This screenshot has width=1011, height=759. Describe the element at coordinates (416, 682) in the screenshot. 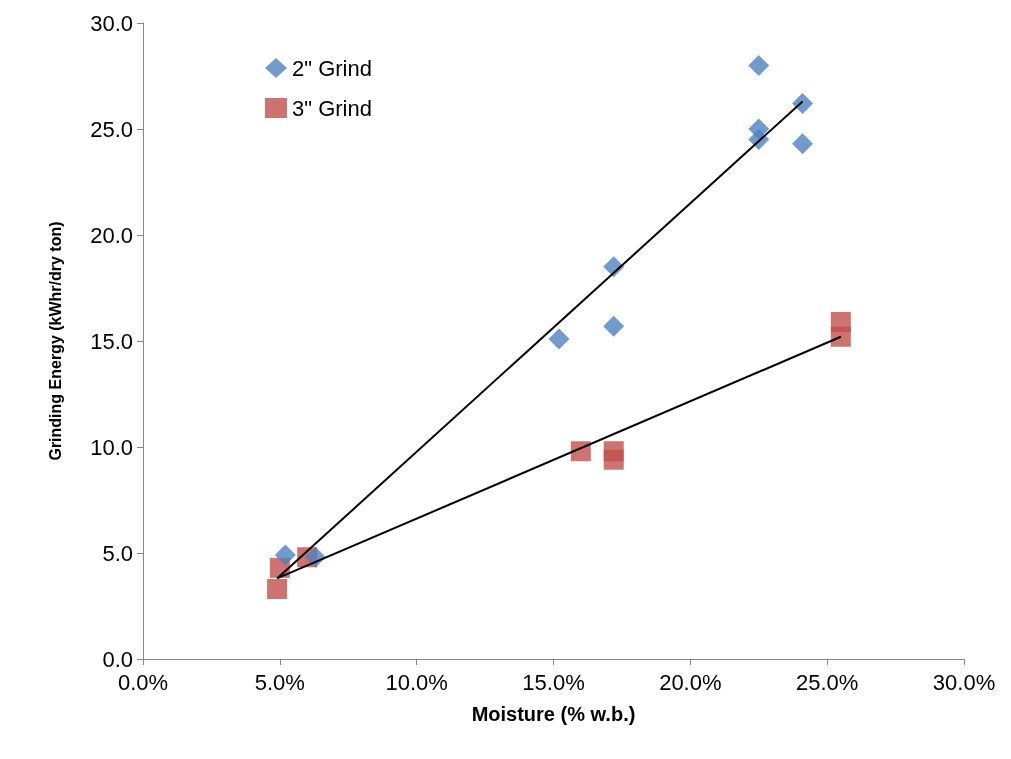

I see `x-tick-label: 10.0%` at that location.